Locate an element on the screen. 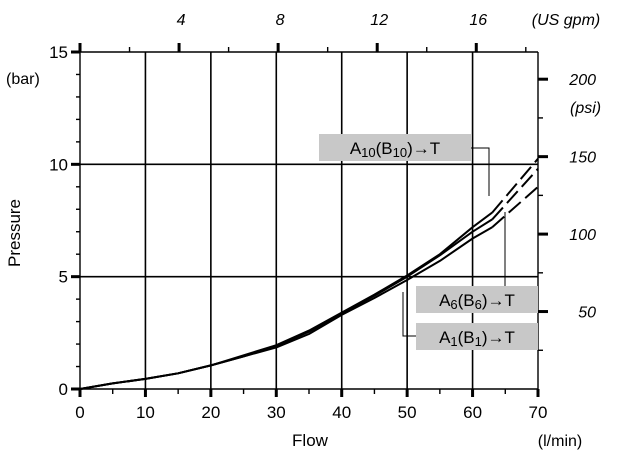 The height and width of the screenshot is (454, 623). right-tick-label-200: 200 is located at coordinates (582, 80).